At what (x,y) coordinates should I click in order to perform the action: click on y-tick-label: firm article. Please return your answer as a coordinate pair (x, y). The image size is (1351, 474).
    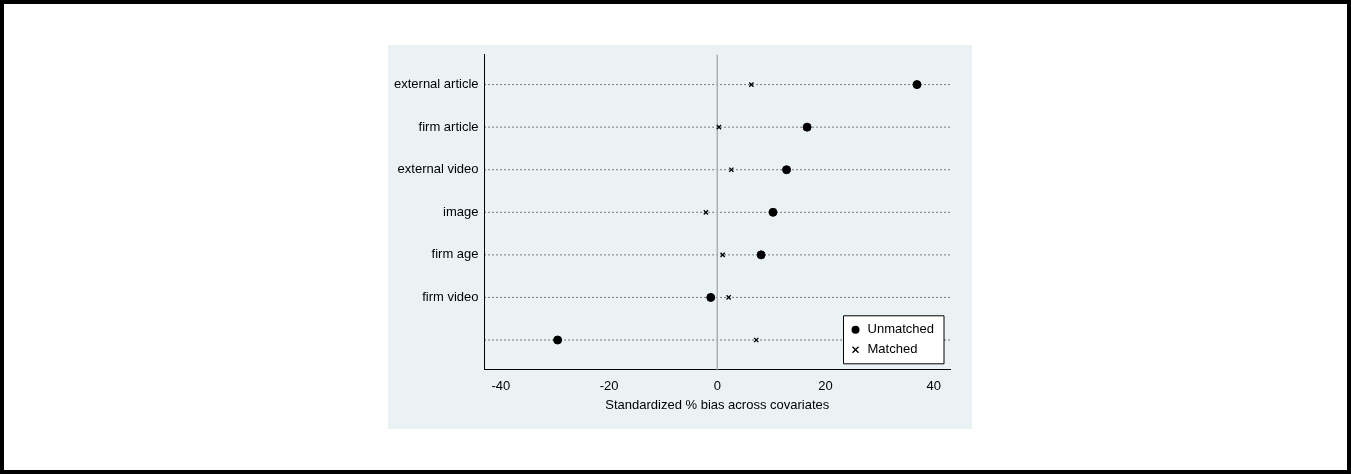
    Looking at the image, I should click on (448, 126).